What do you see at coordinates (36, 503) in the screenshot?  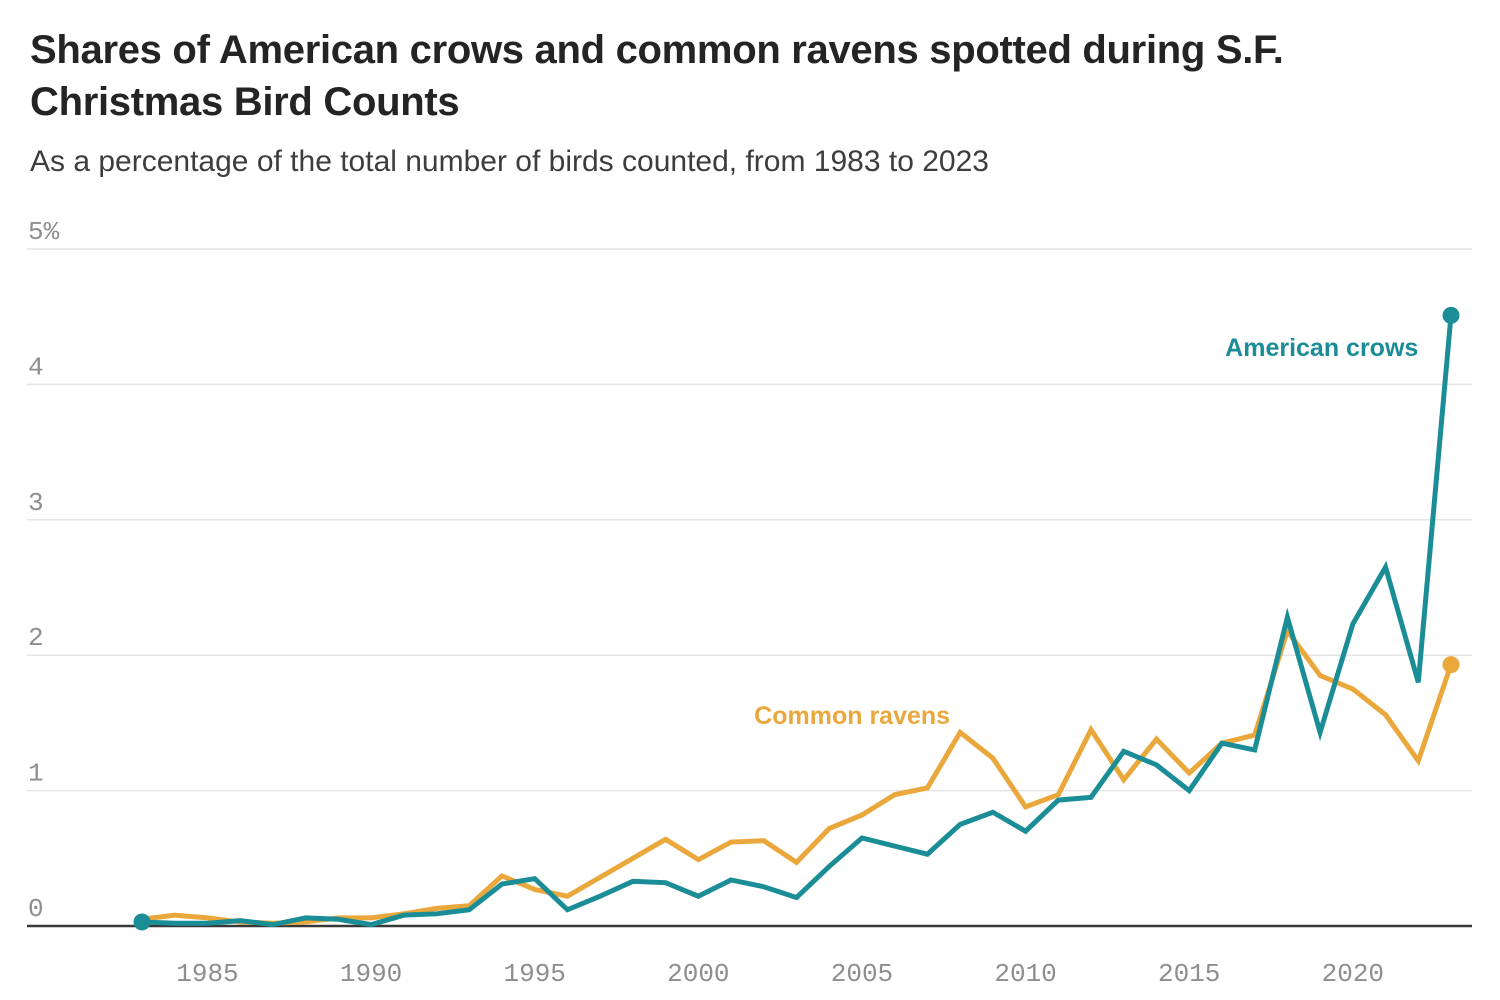 I see `y-tick-label: 3` at bounding box center [36, 503].